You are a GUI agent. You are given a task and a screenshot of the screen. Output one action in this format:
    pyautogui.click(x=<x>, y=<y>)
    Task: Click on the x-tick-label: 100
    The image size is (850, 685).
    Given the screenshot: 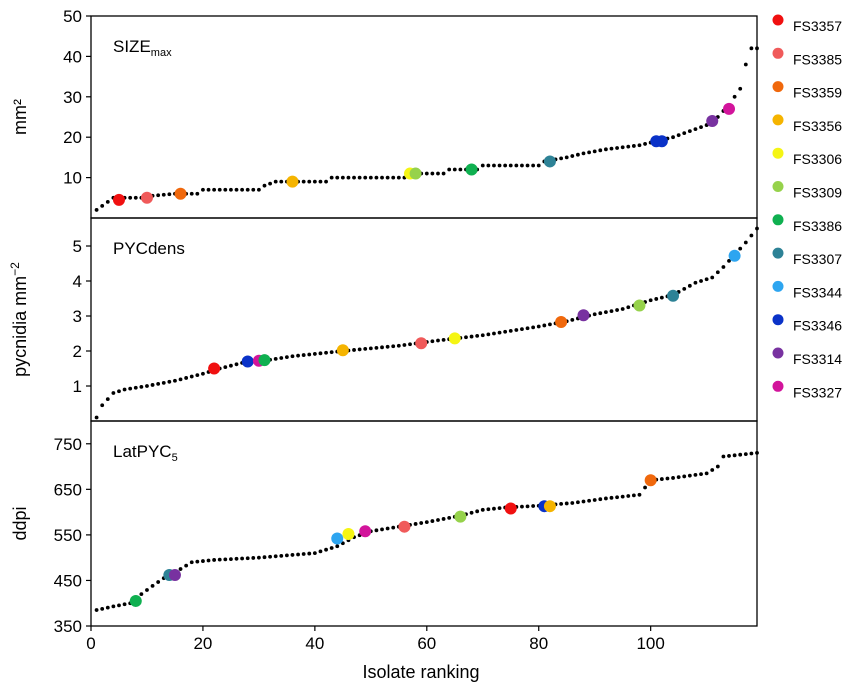 What is the action you would take?
    pyautogui.click(x=650, y=643)
    